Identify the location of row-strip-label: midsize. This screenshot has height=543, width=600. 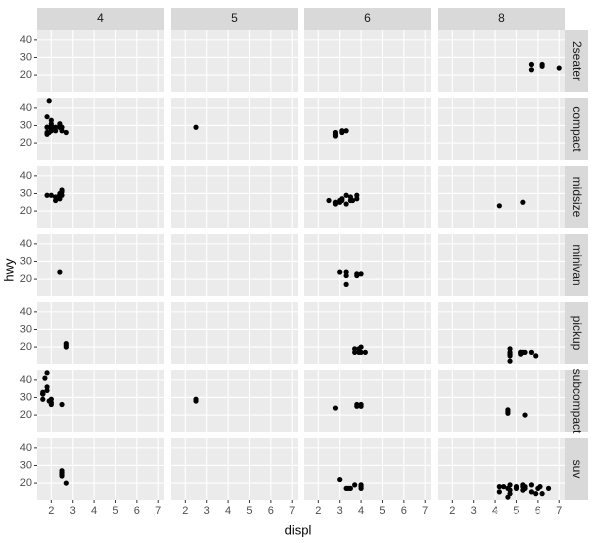
(577, 197).